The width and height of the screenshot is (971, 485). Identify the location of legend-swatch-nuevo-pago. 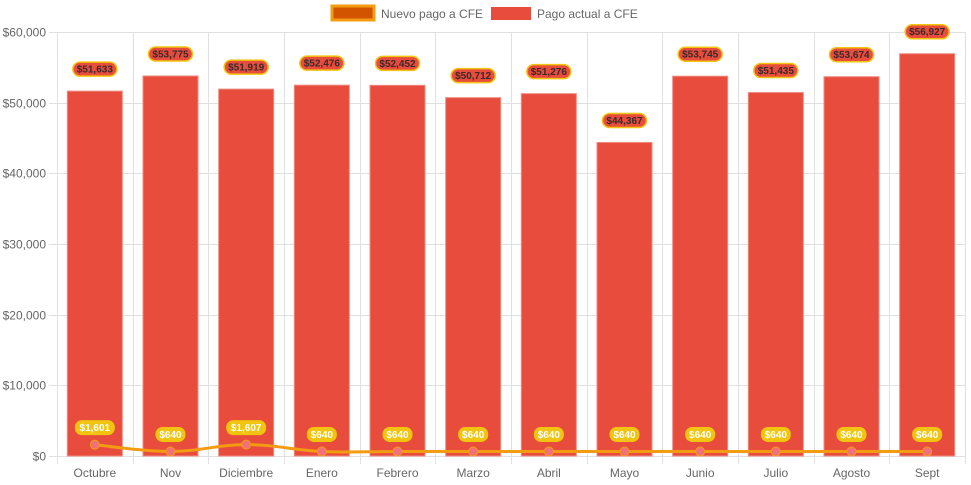
(353, 13).